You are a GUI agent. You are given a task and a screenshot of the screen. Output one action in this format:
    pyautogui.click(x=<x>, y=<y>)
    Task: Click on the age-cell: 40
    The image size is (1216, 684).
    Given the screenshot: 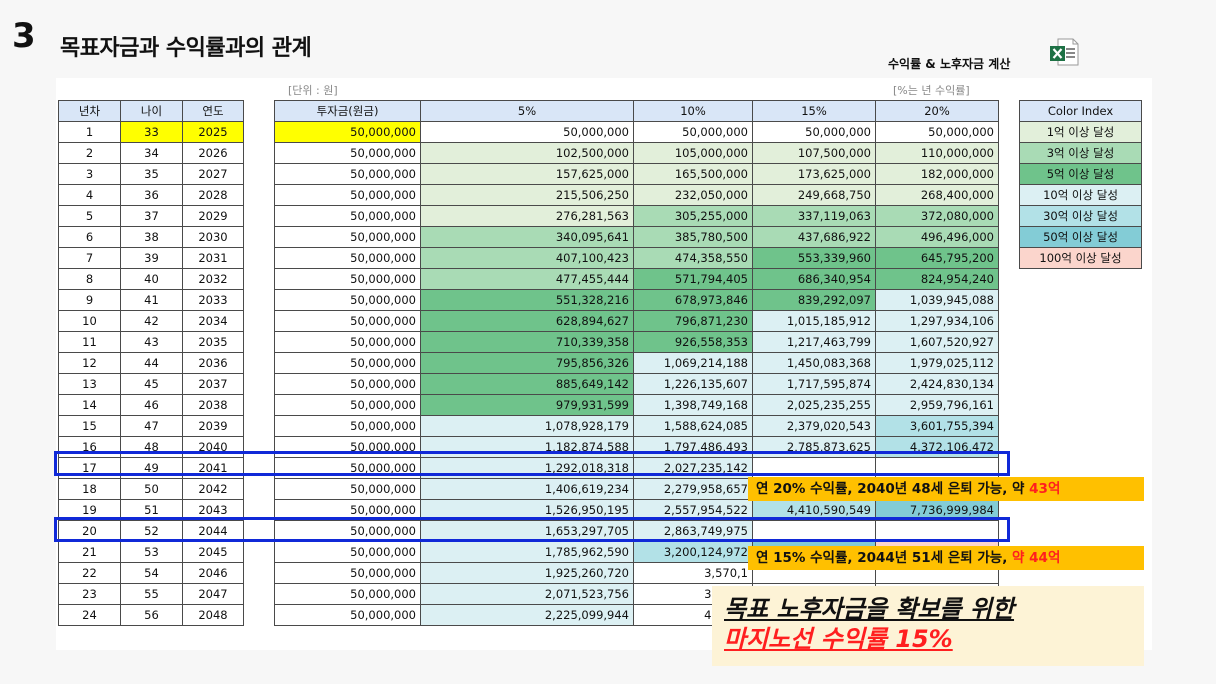 What is the action you would take?
    pyautogui.click(x=151, y=279)
    